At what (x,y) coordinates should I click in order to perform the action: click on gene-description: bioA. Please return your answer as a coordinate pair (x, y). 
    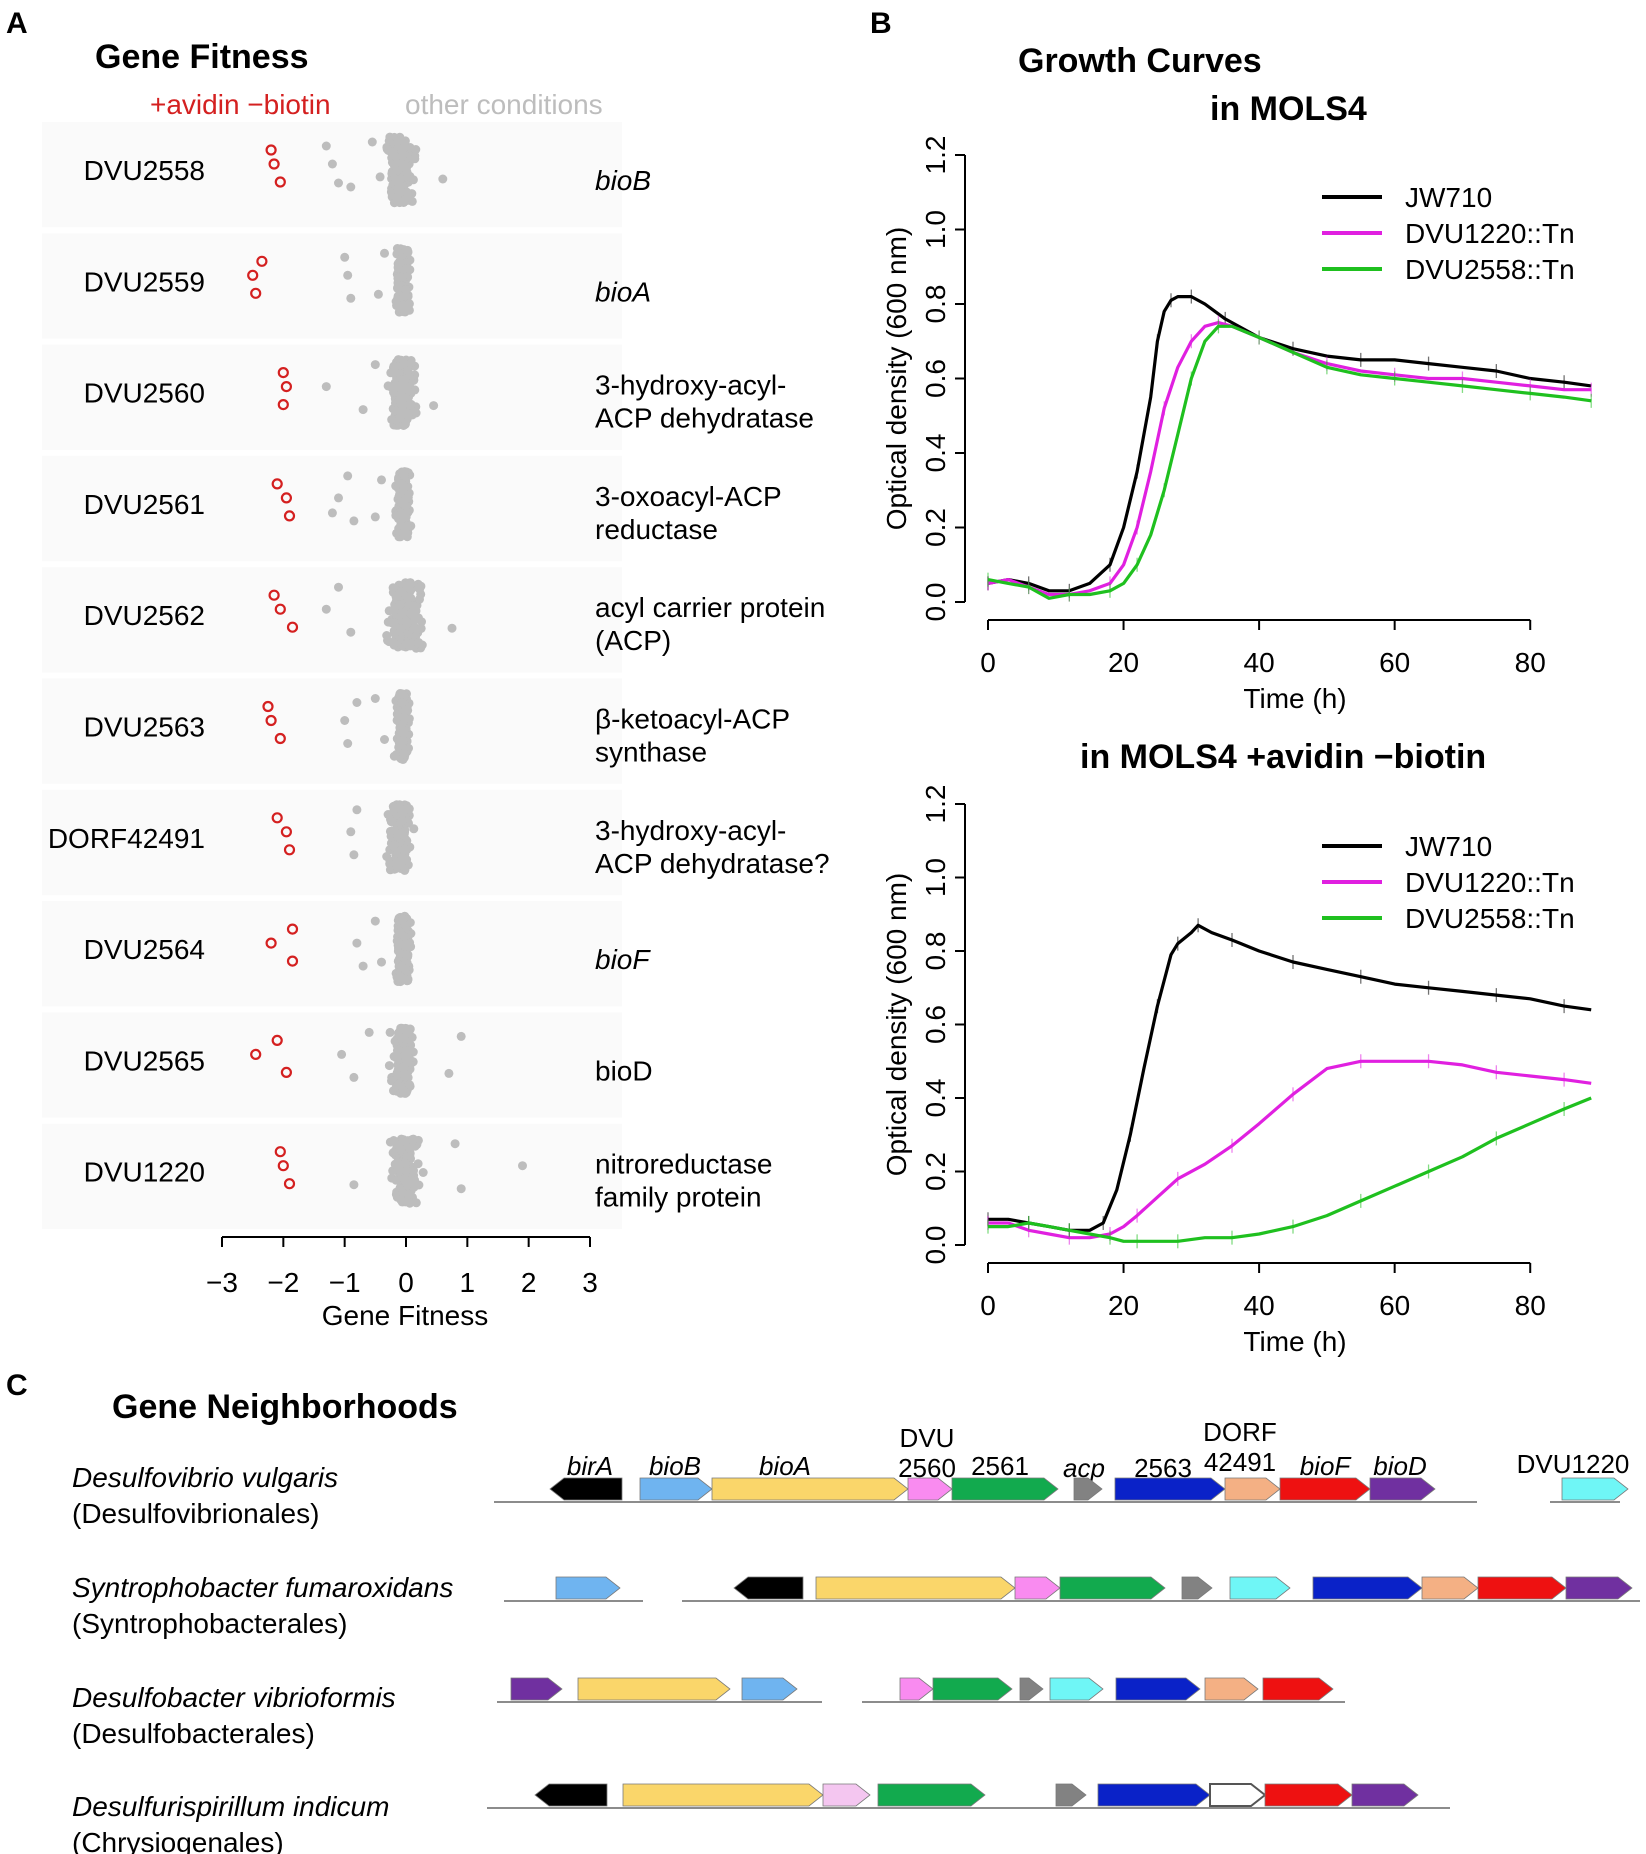
    Looking at the image, I should click on (623, 291).